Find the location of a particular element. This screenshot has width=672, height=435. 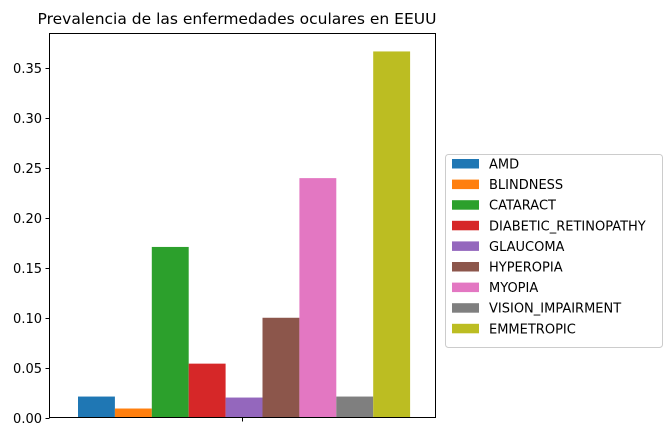

bar-hyperopia is located at coordinates (281, 367).